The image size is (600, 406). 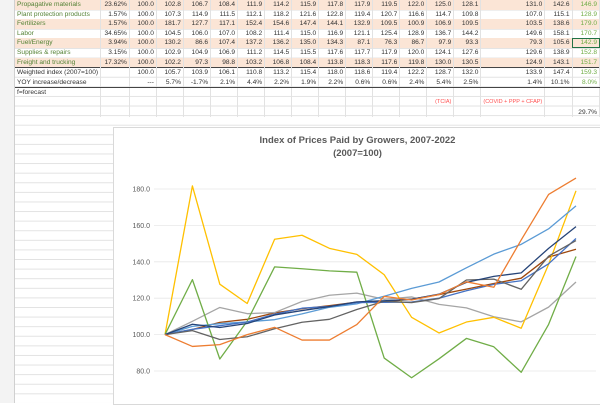 I want to click on value-cell: 117.9, so click(x=359, y=5).